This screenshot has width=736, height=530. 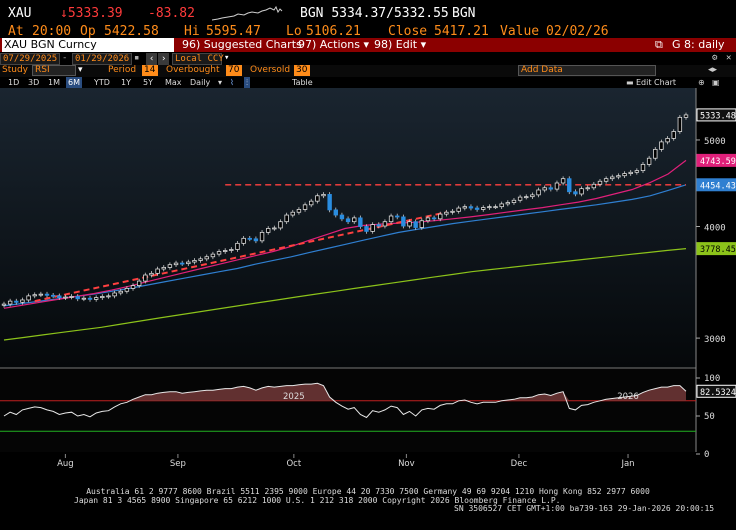 What do you see at coordinates (102, 59) in the screenshot?
I see `end-date-input: 01/29/2026` at bounding box center [102, 59].